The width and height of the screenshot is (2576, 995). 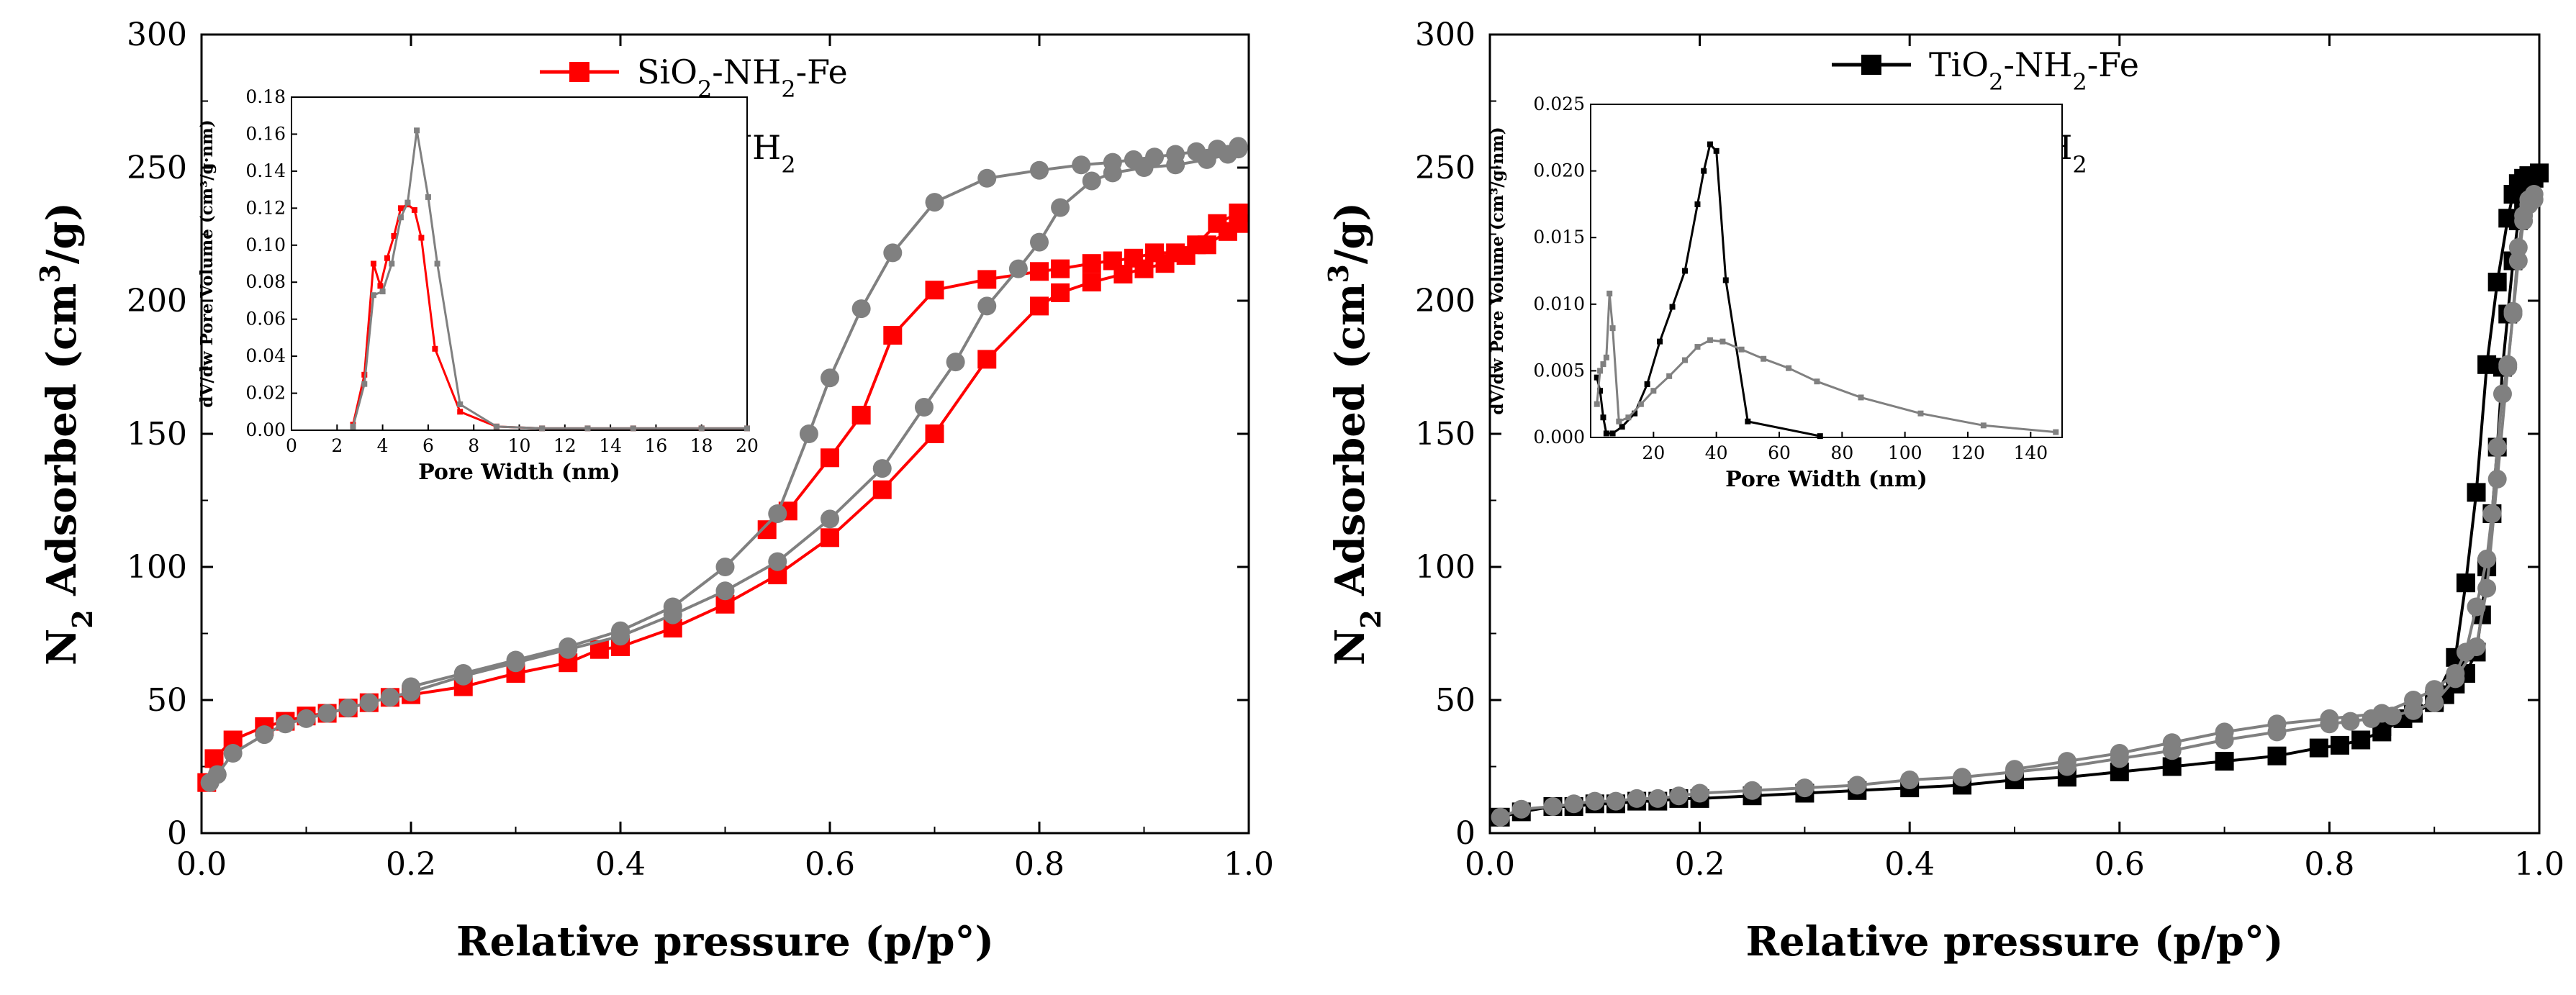 I want to click on x-tick-label: 0.6, so click(x=830, y=864).